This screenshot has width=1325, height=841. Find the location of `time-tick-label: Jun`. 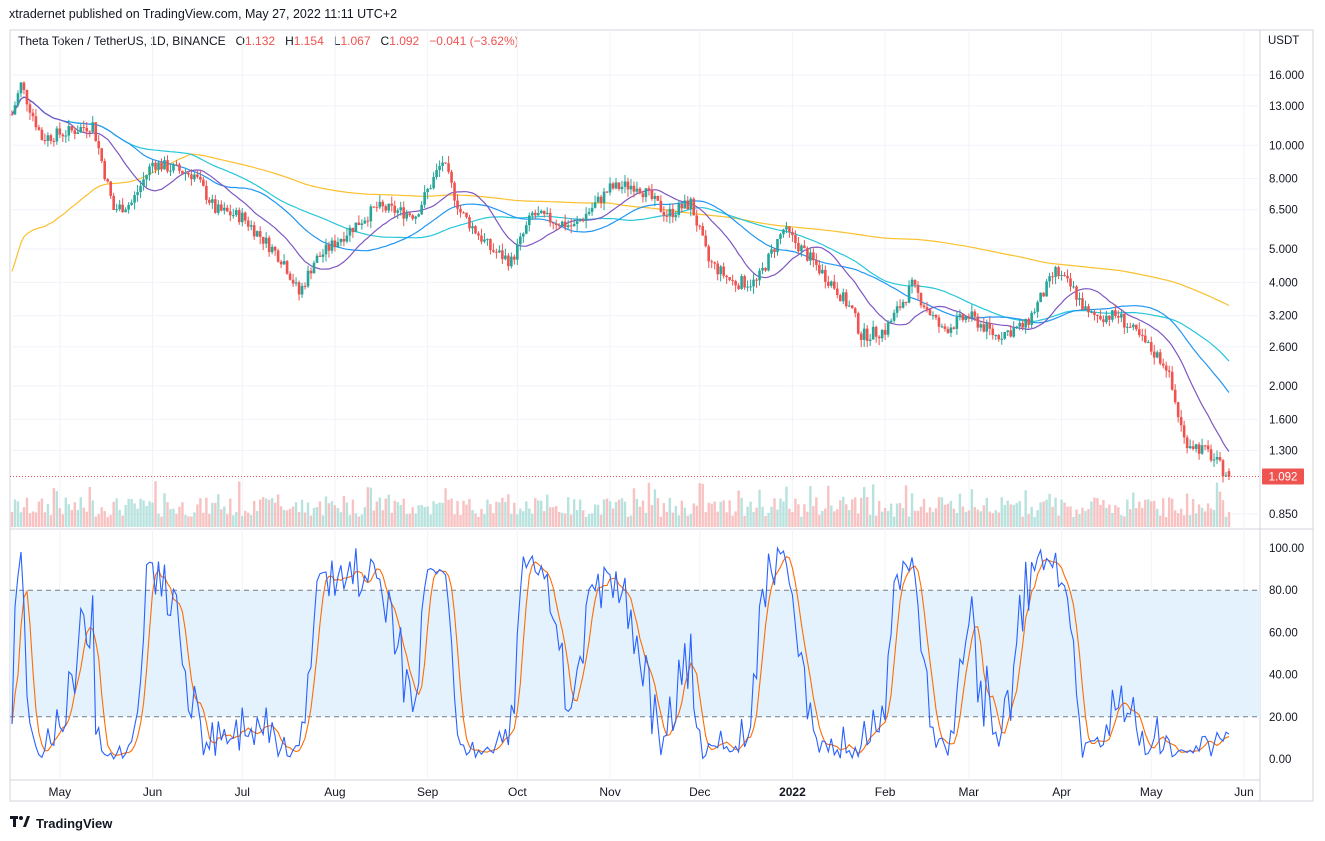

time-tick-label: Jun is located at coordinates (1243, 792).